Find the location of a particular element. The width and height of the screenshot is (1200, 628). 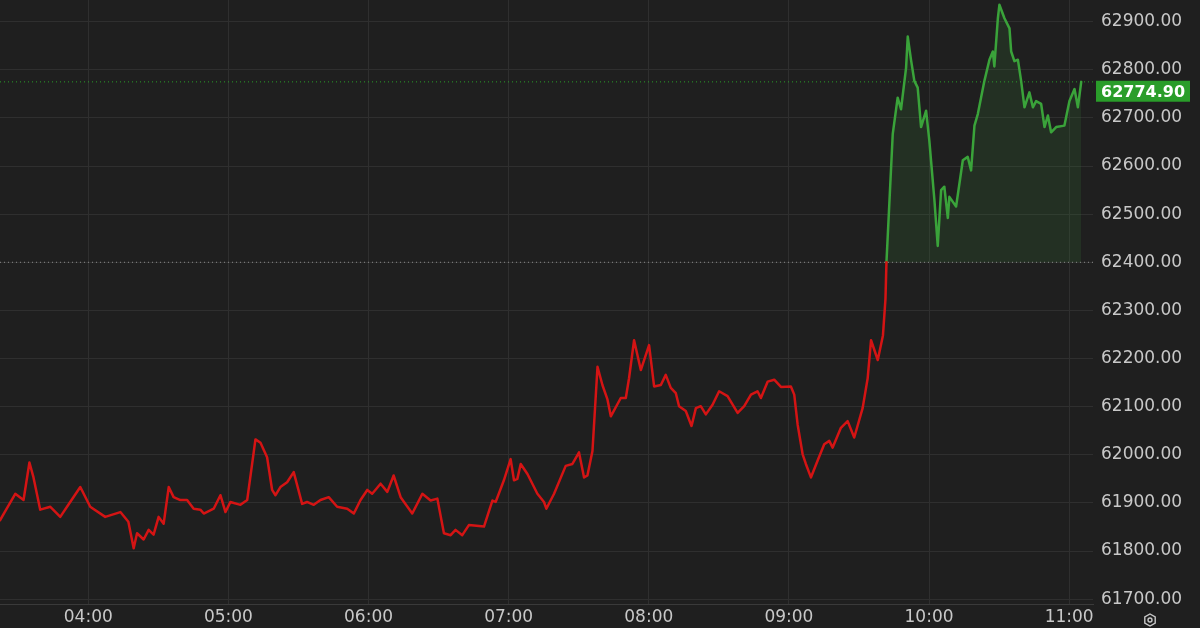

x-tick-label: 09:00 is located at coordinates (789, 615).